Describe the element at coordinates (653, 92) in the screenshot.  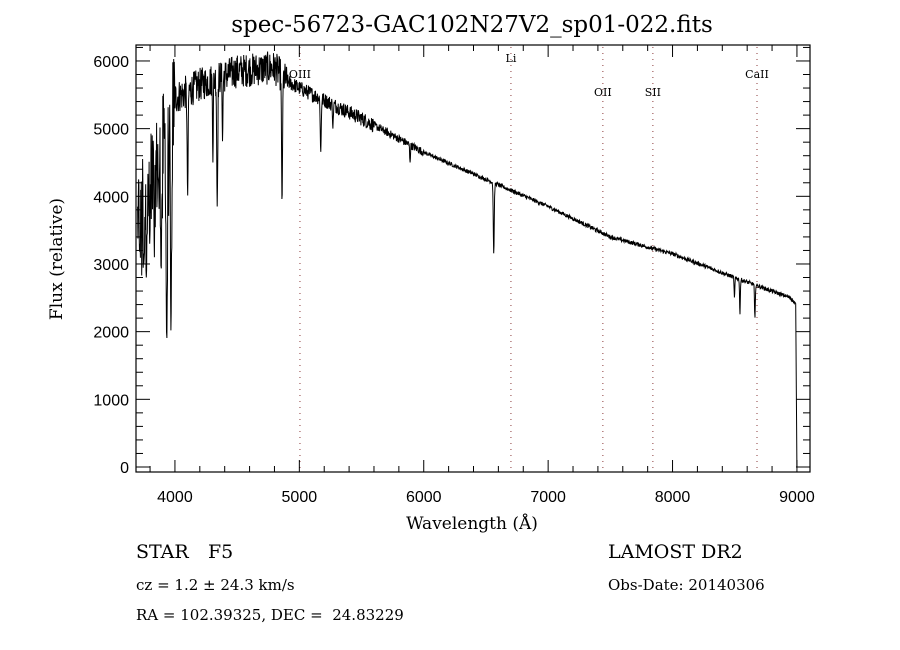
I see `line-marker-label: SII` at that location.